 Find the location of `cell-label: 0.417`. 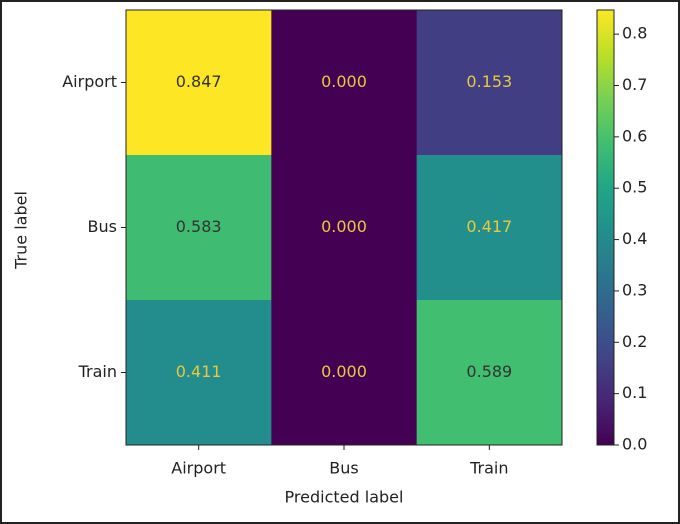

cell-label: 0.417 is located at coordinates (489, 226).